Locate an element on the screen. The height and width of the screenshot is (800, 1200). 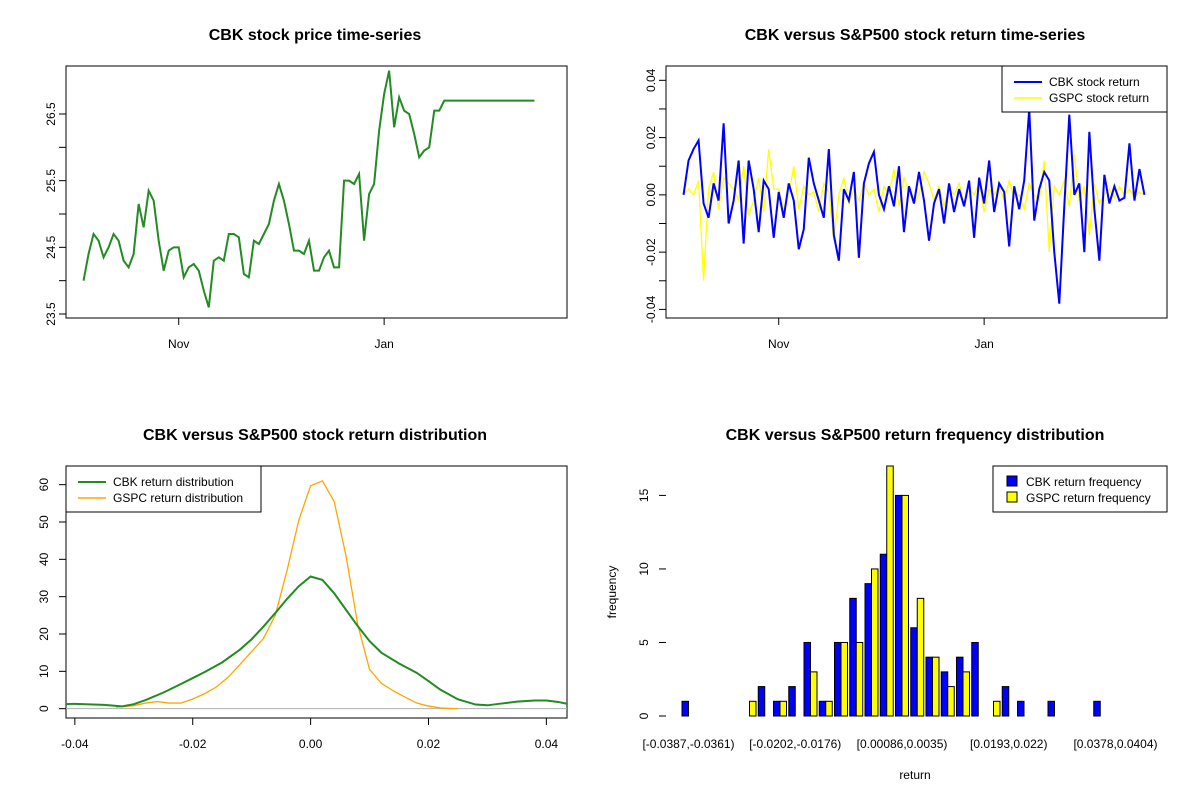
density-chart-frame is located at coordinates (316, 592).